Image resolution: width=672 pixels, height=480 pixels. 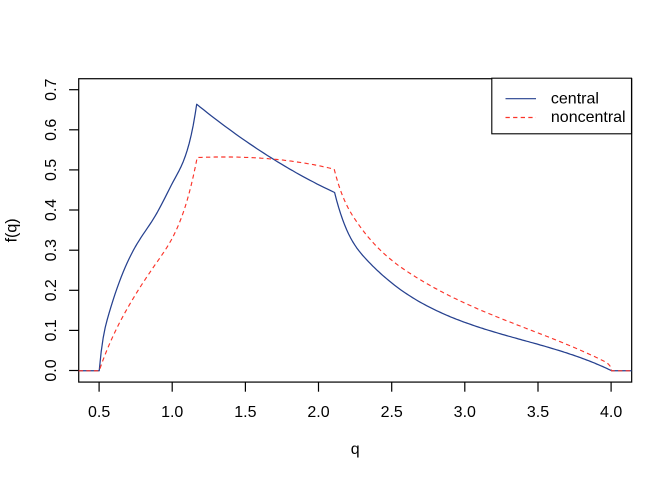 I want to click on svg-text: 2.5, so click(x=392, y=412).